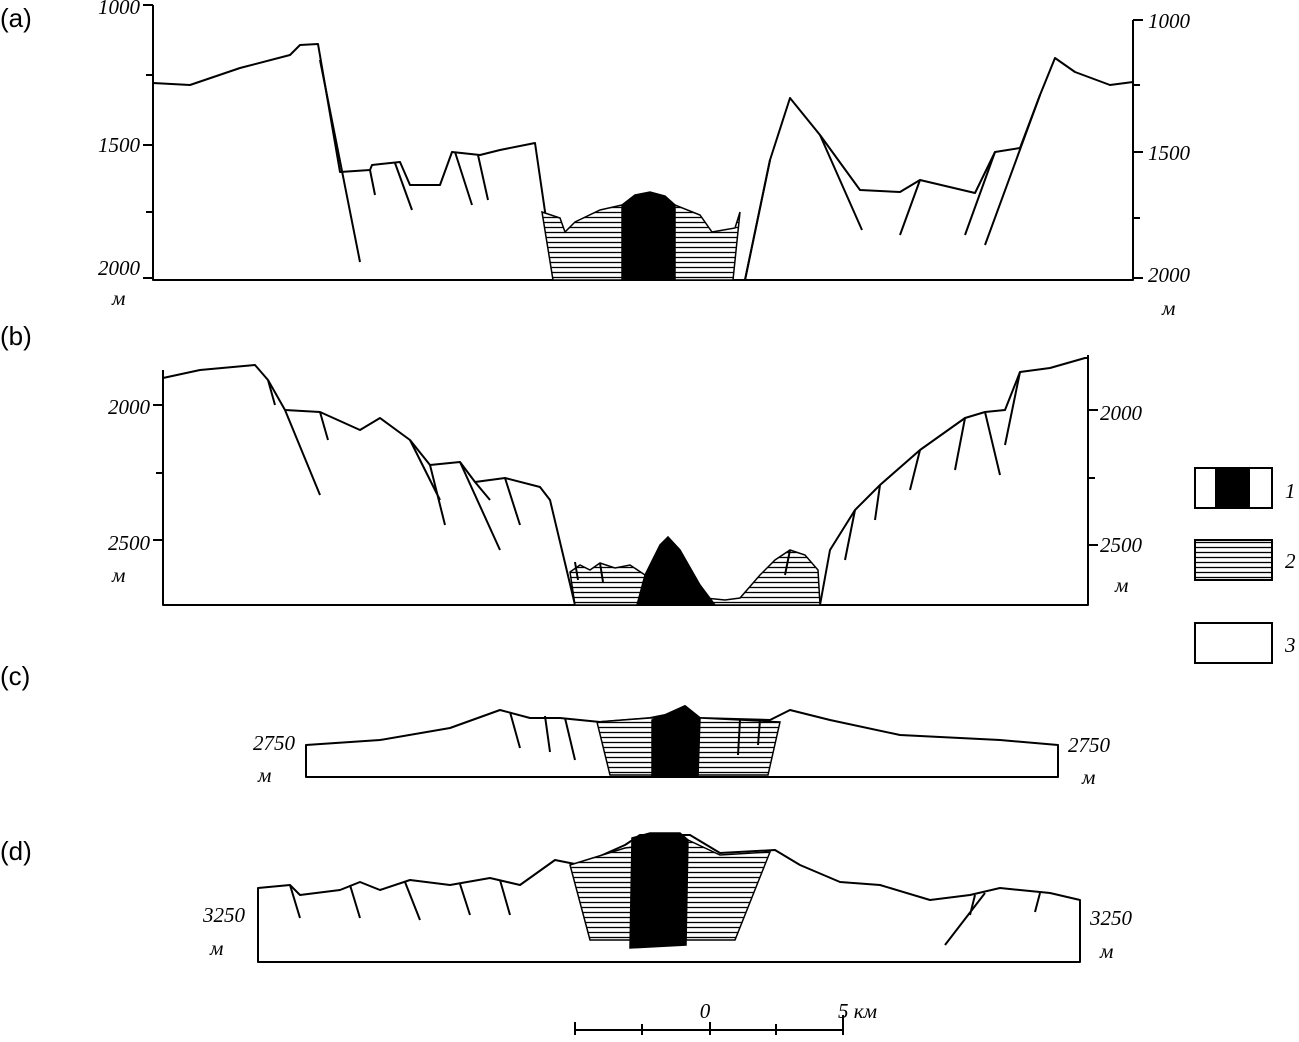 The height and width of the screenshot is (1042, 1299). I want to click on scale-label: 5 км, so click(857, 1011).